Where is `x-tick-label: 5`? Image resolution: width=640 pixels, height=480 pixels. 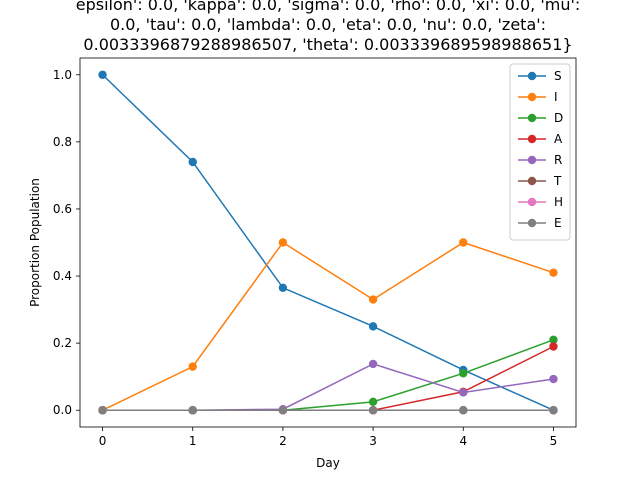 x-tick-label: 5 is located at coordinates (554, 441).